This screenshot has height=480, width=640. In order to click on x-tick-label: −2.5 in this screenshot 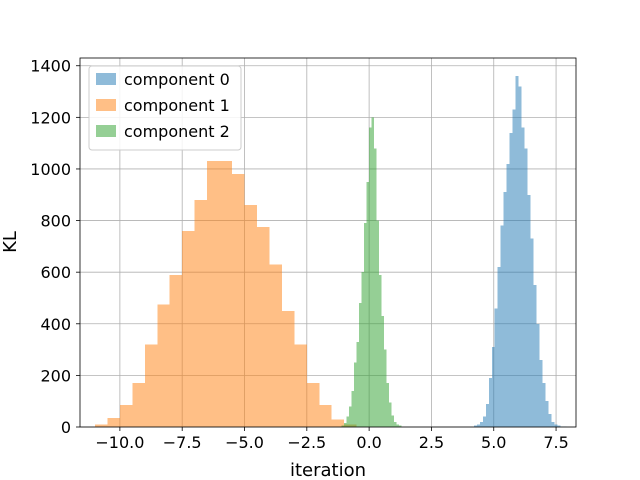, I will do `click(306, 442)`.